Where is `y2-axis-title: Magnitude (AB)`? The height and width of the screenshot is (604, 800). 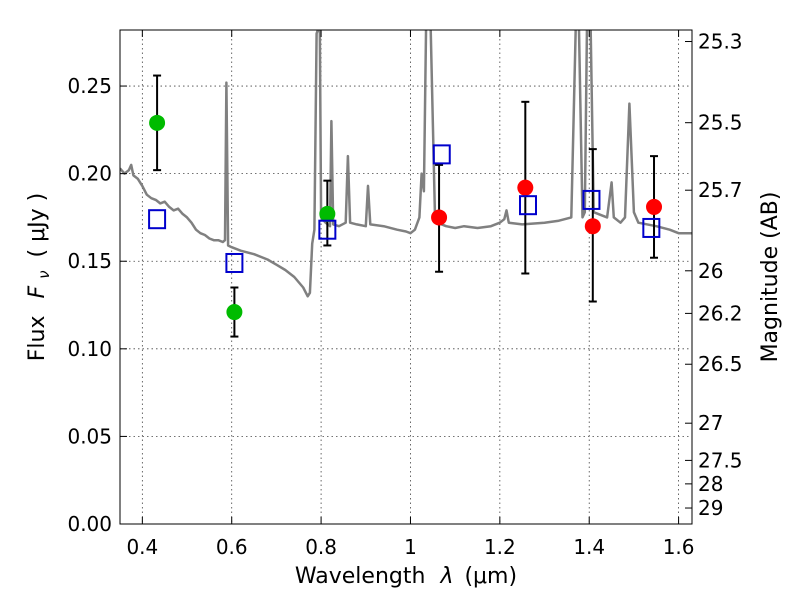
y2-axis-title: Magnitude (AB) is located at coordinates (770, 277).